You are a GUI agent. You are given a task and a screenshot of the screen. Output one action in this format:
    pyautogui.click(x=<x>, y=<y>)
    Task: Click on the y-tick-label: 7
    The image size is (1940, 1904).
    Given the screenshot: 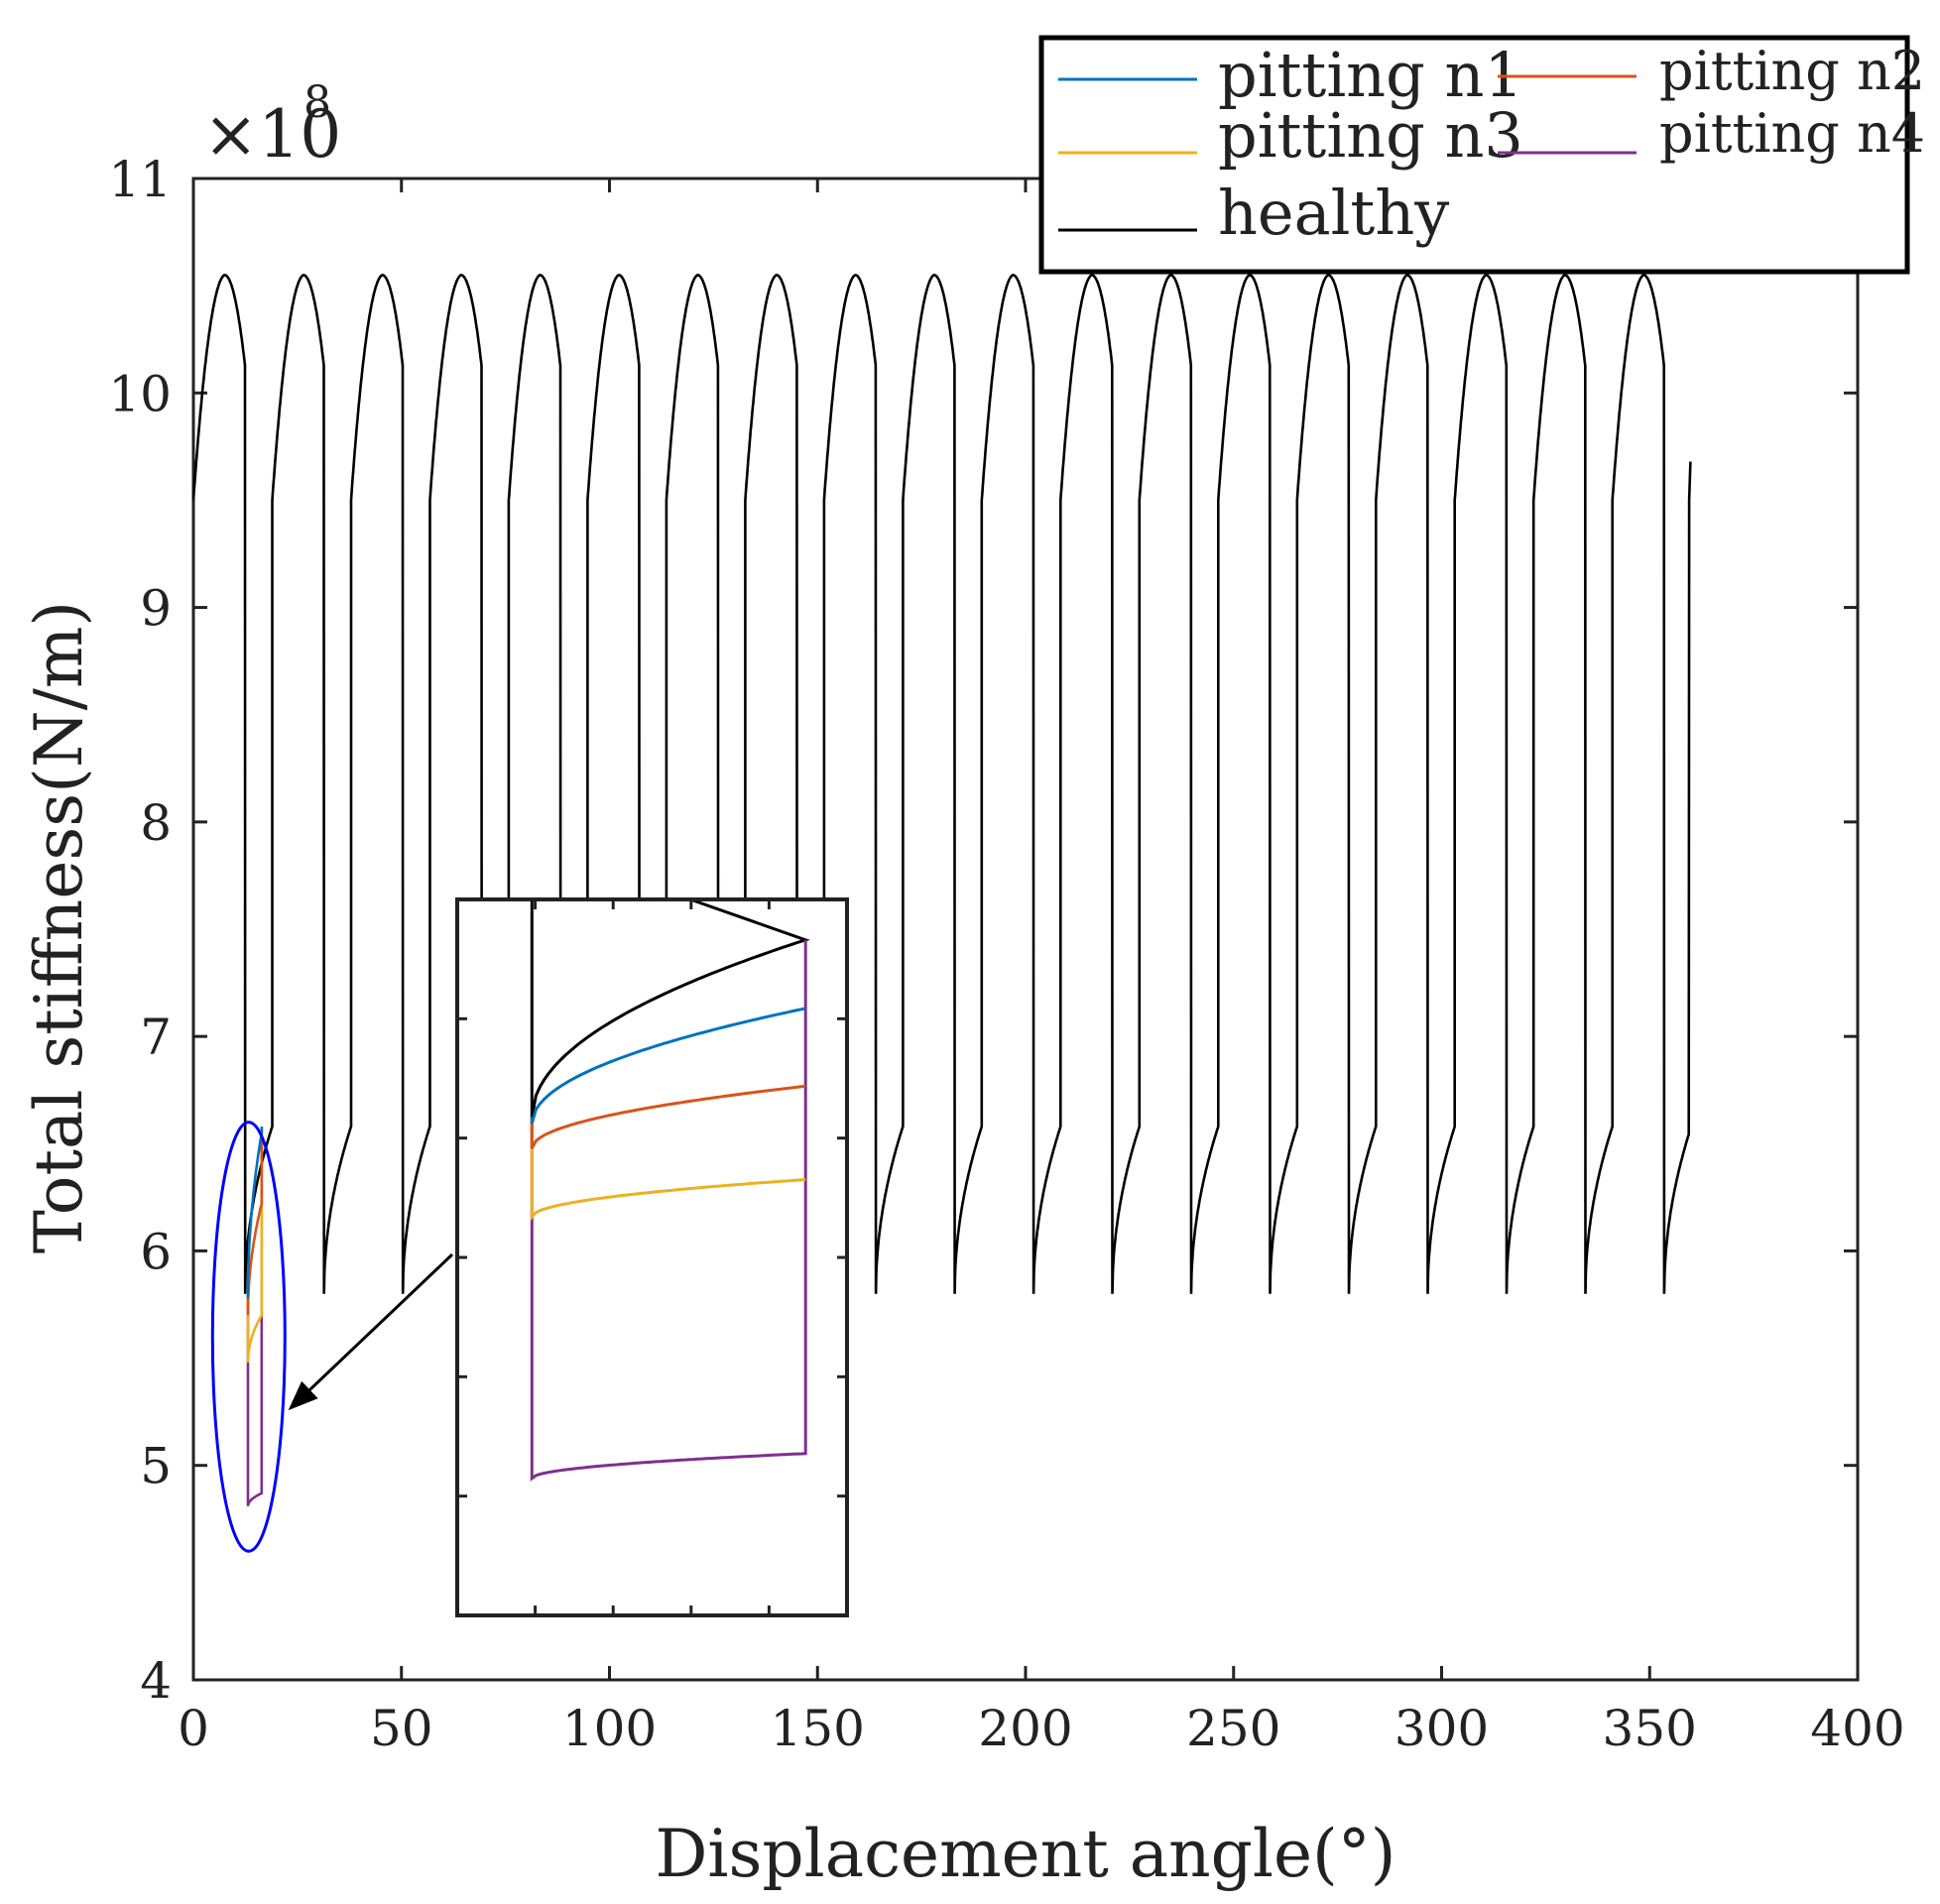 What is the action you would take?
    pyautogui.click(x=156, y=1037)
    